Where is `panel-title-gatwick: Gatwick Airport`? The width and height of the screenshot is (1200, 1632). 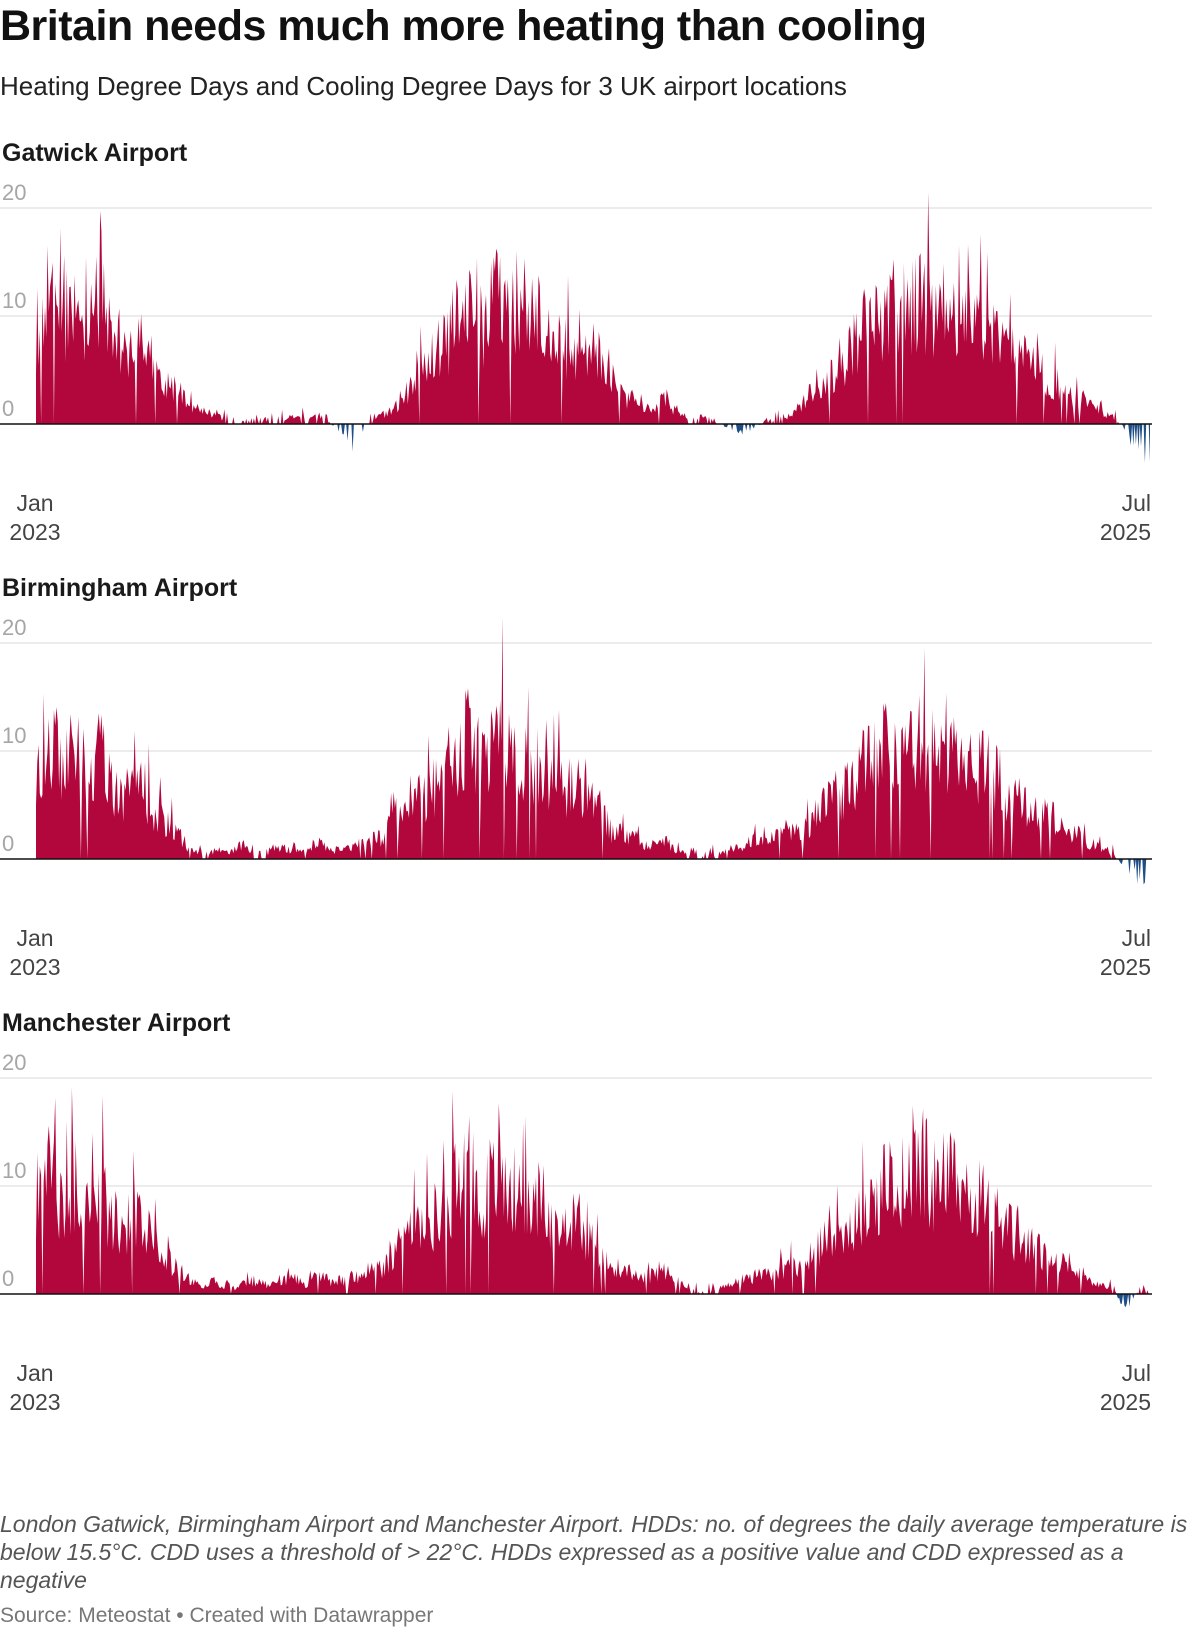 panel-title-gatwick: Gatwick Airport is located at coordinates (95, 153).